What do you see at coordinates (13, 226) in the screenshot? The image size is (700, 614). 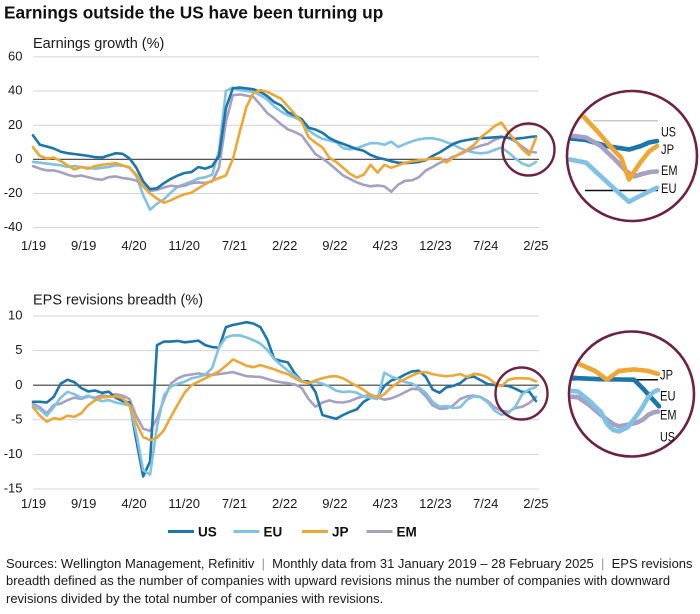 I see `svg-text: -40` at bounding box center [13, 226].